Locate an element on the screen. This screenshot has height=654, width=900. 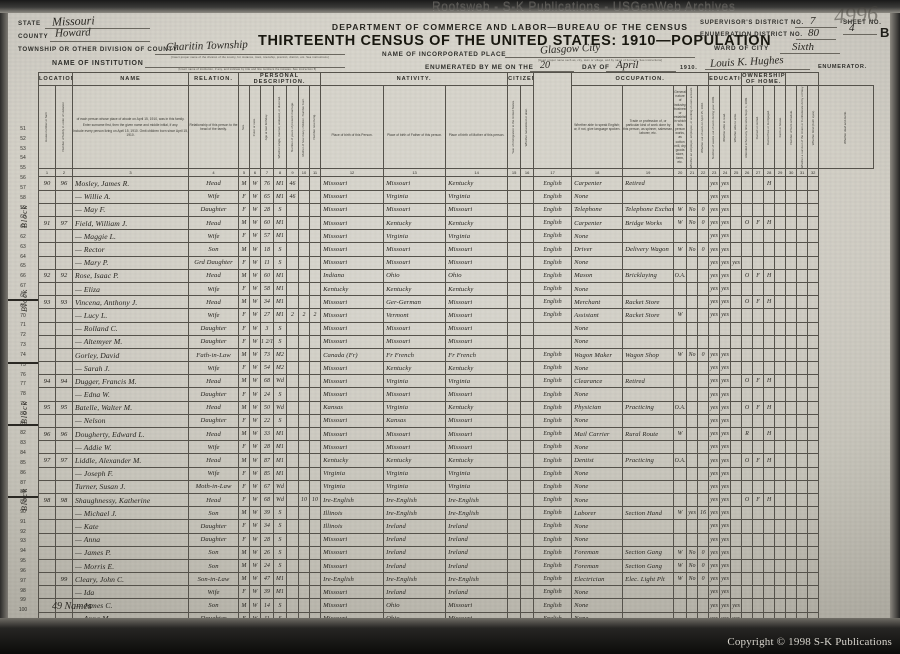
cell-birth: Missouri is located at coordinates (335, 223).